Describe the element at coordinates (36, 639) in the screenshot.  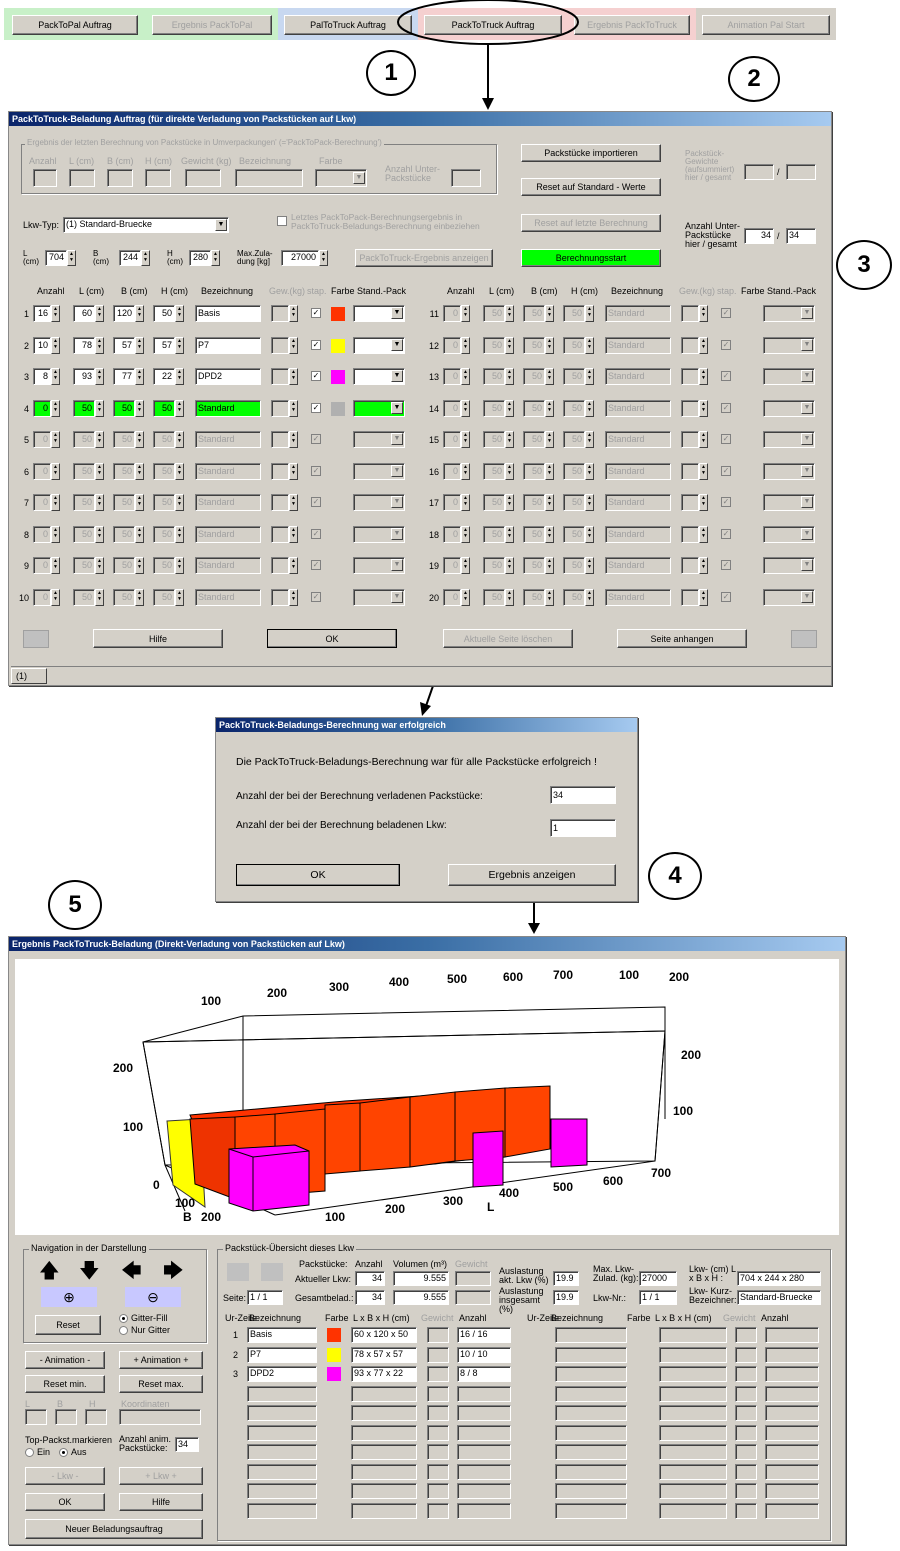
I see `nav-prev-page-indicator` at that location.